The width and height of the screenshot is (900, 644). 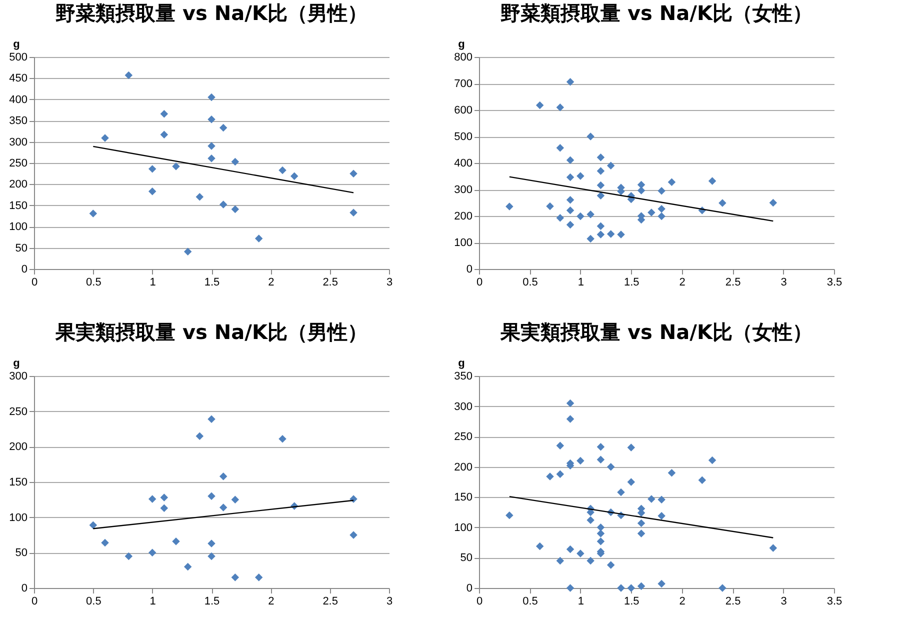 I want to click on y-tick-label: 450, so click(x=18, y=78).